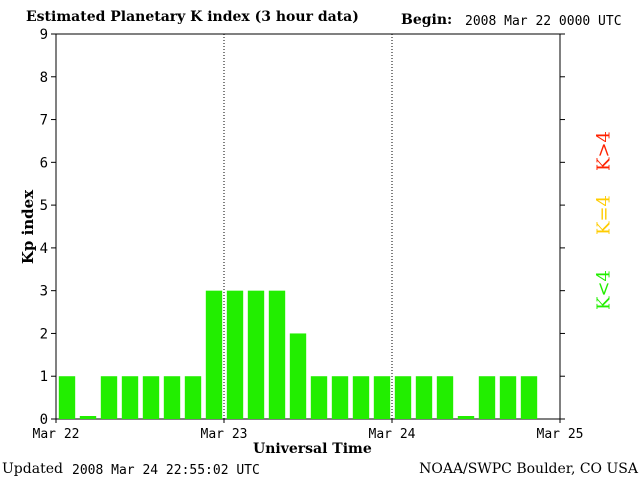  Describe the element at coordinates (44, 121) in the screenshot. I see `y-tick-label: 7` at that location.